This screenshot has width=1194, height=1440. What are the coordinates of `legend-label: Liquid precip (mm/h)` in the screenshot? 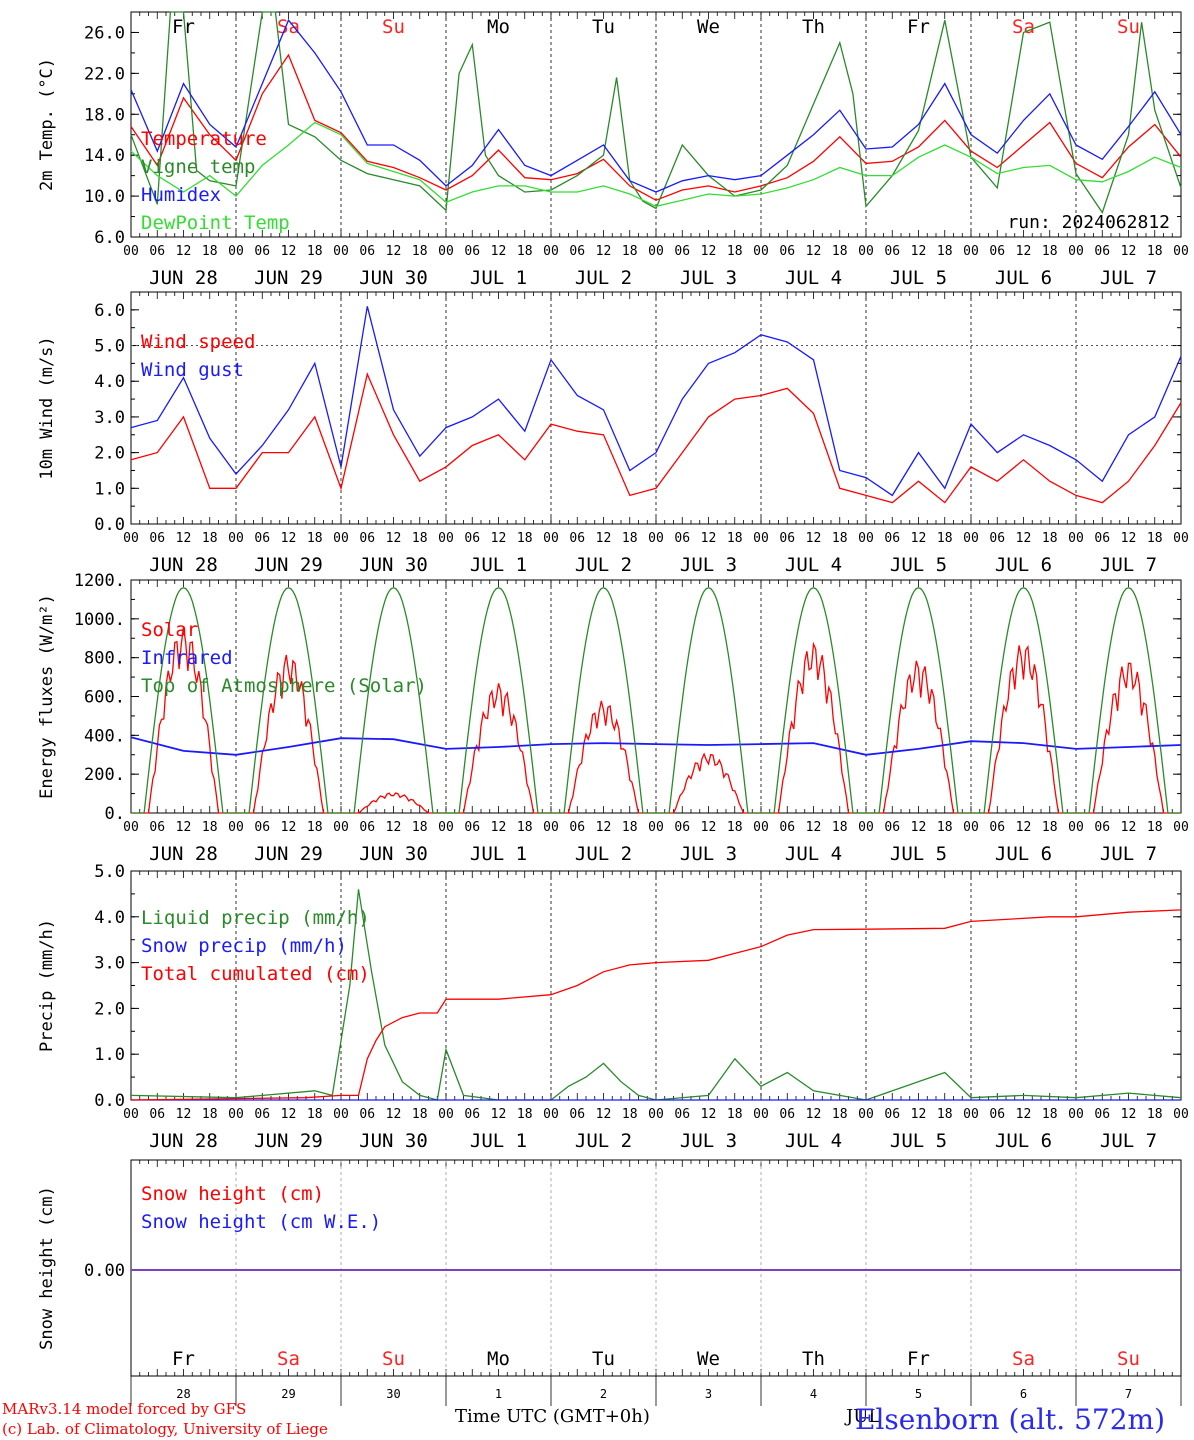 It's located at (255, 918).